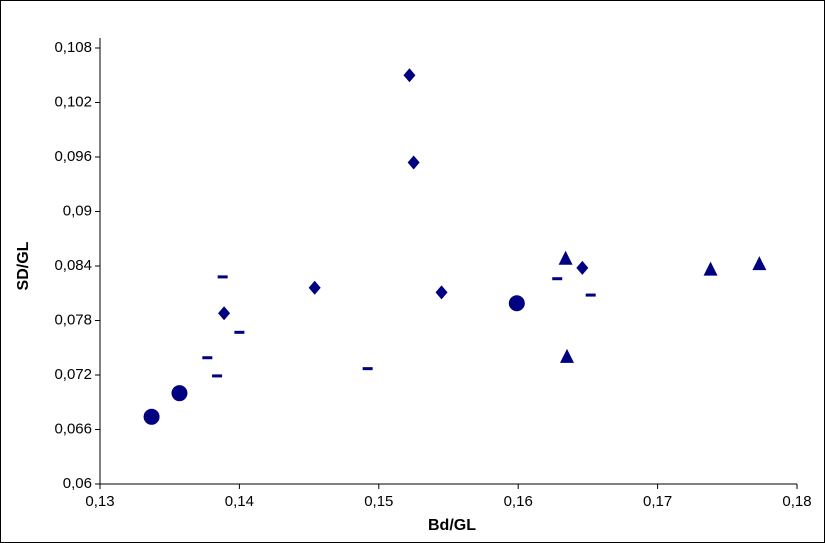 The image size is (825, 543). I want to click on x-tick-label: 0,15, so click(378, 501).